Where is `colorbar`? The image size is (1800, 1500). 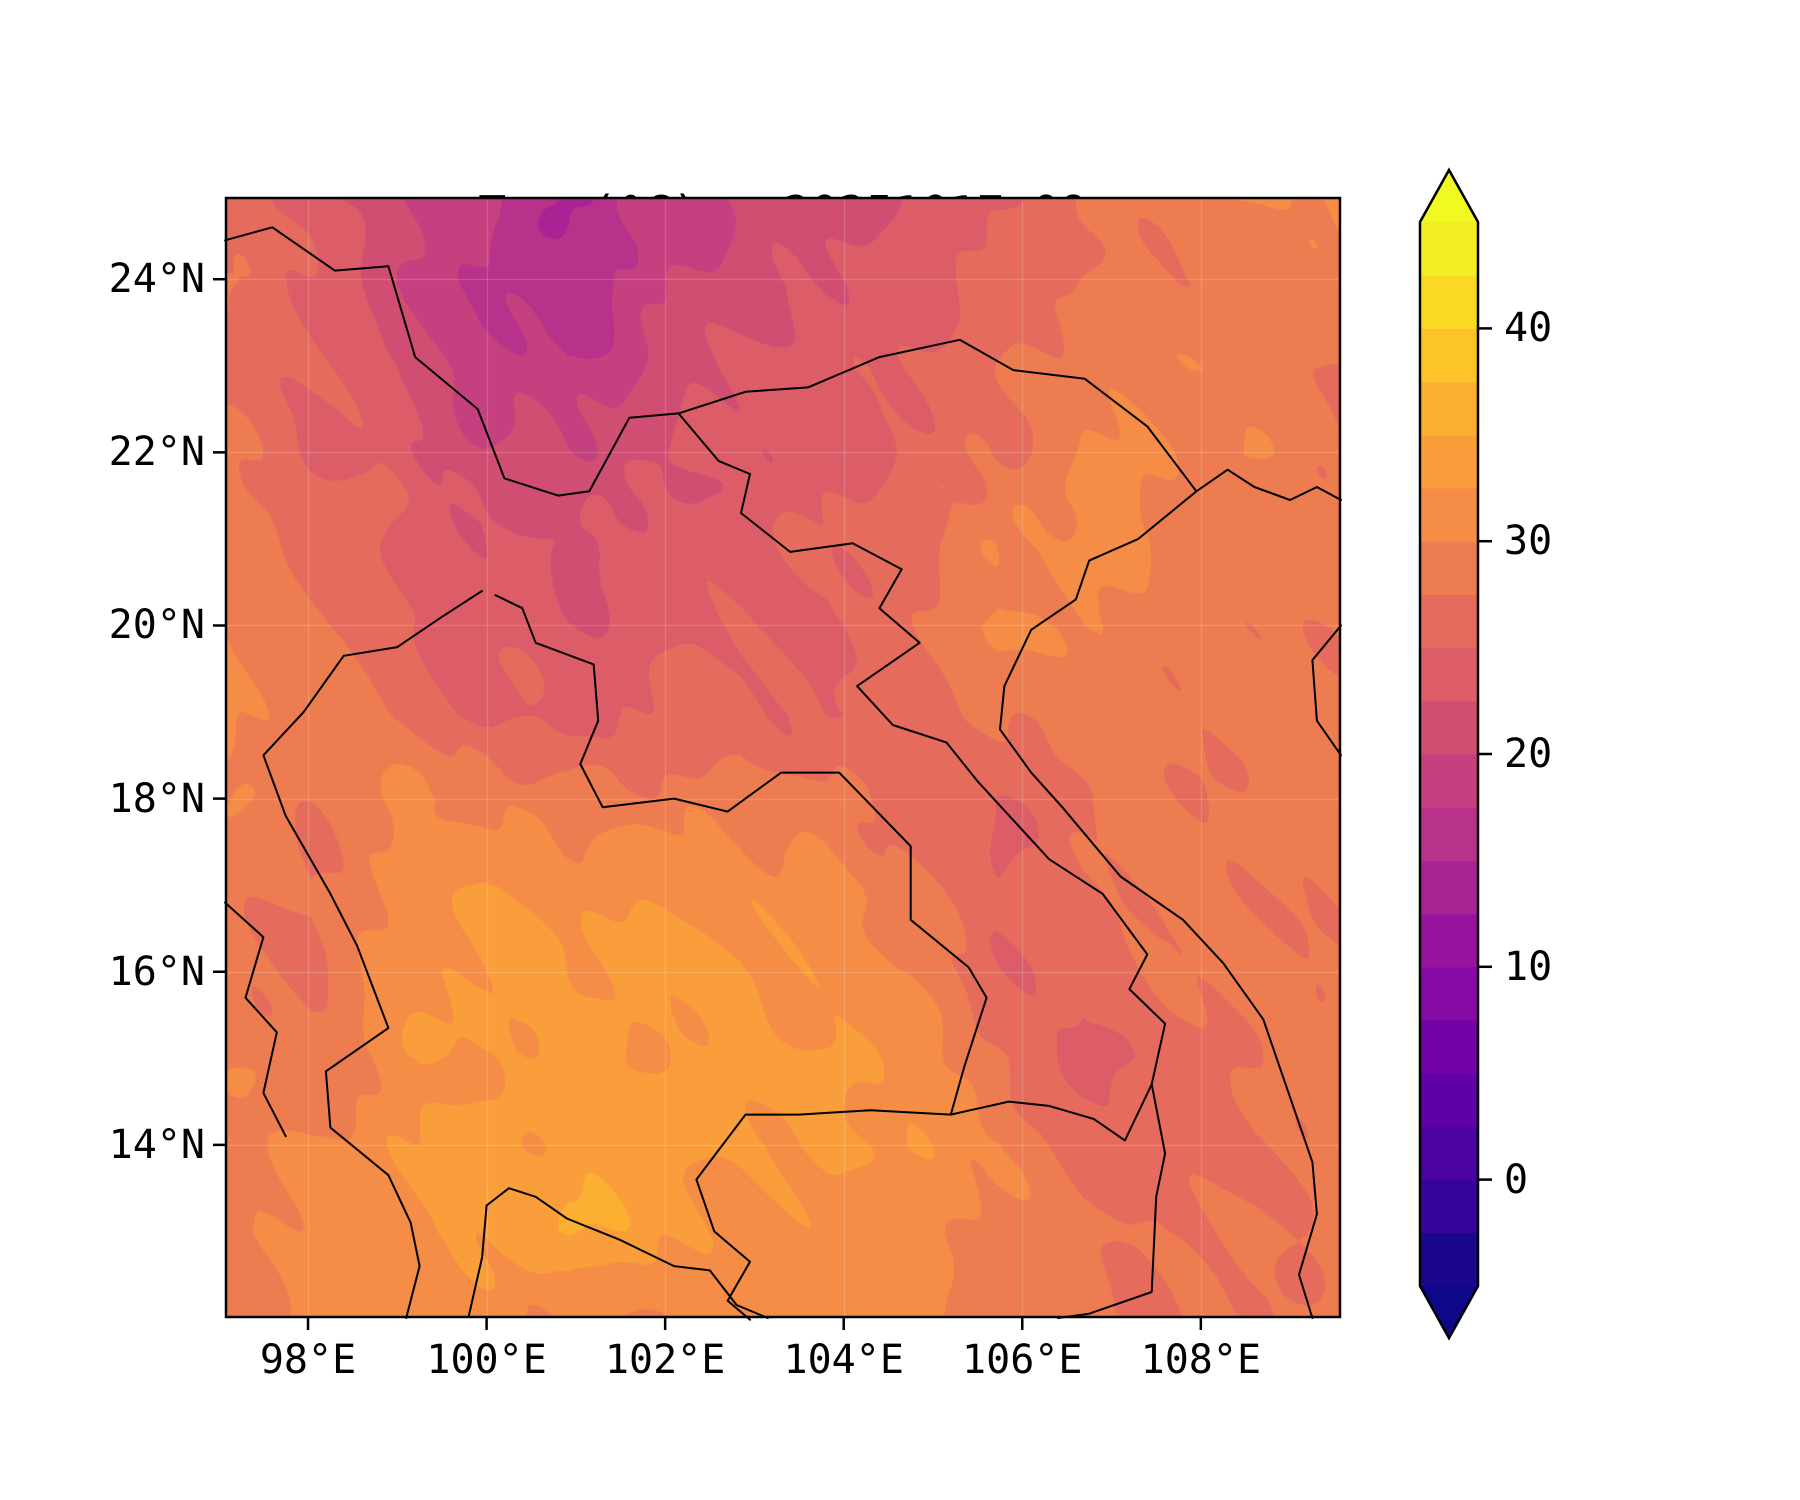
colorbar is located at coordinates (1455, 754).